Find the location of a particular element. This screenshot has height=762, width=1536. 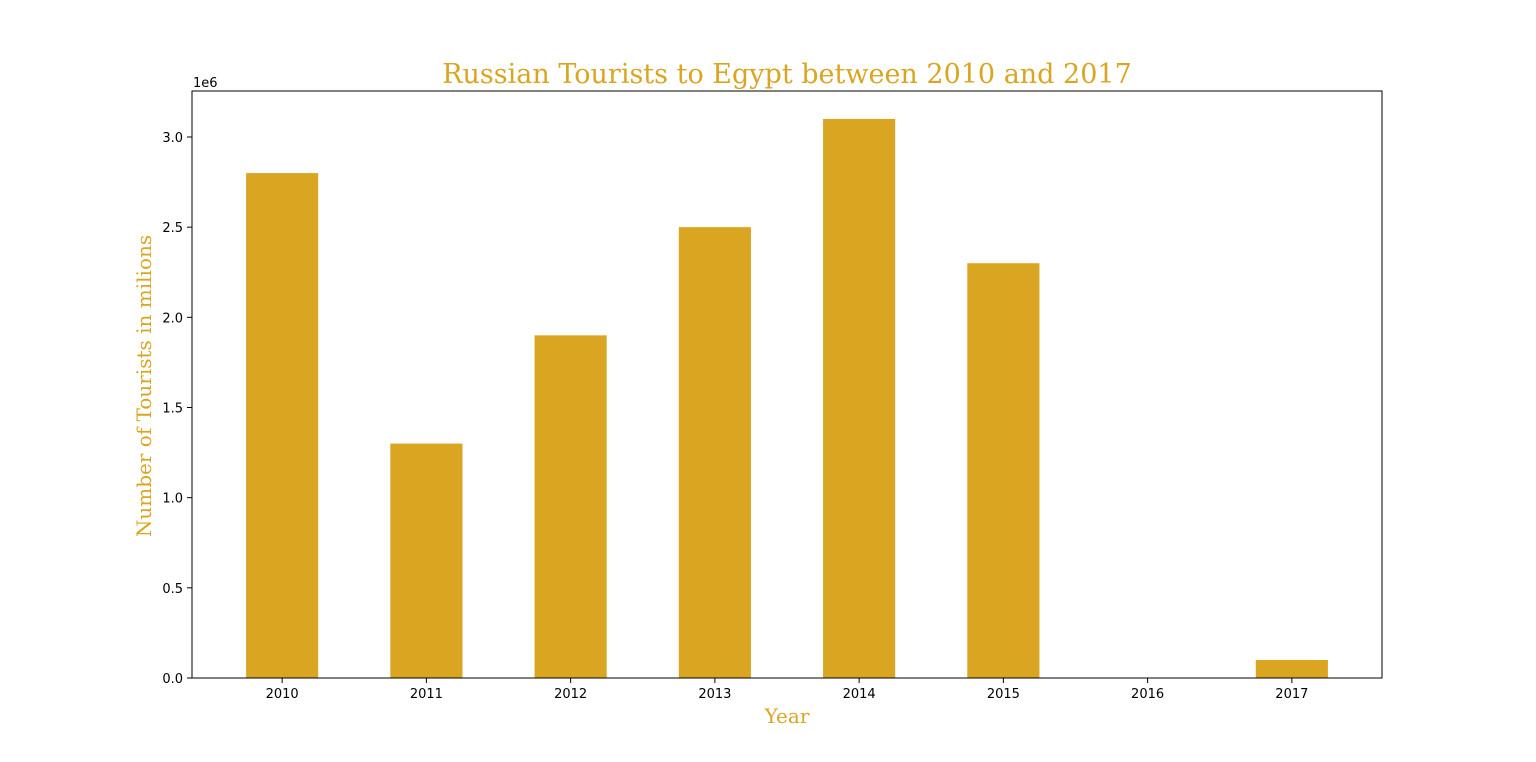

x-tick-label: 2016 is located at coordinates (1147, 694).